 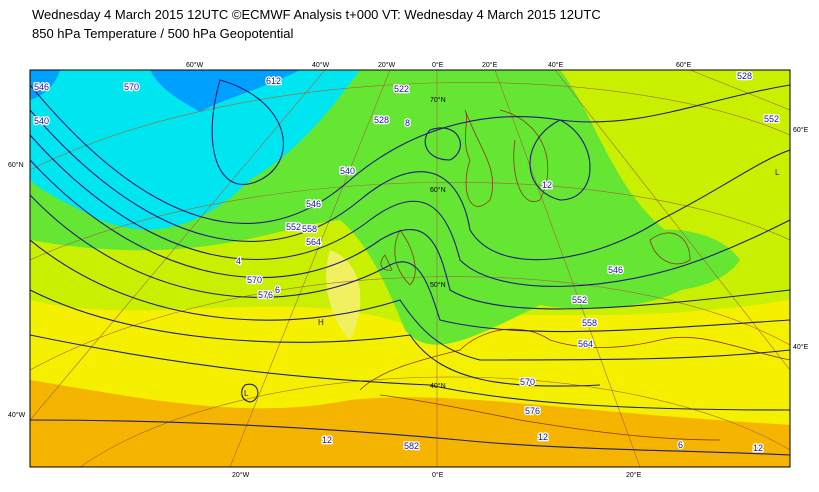 I want to click on high-label: H, so click(x=321, y=322).